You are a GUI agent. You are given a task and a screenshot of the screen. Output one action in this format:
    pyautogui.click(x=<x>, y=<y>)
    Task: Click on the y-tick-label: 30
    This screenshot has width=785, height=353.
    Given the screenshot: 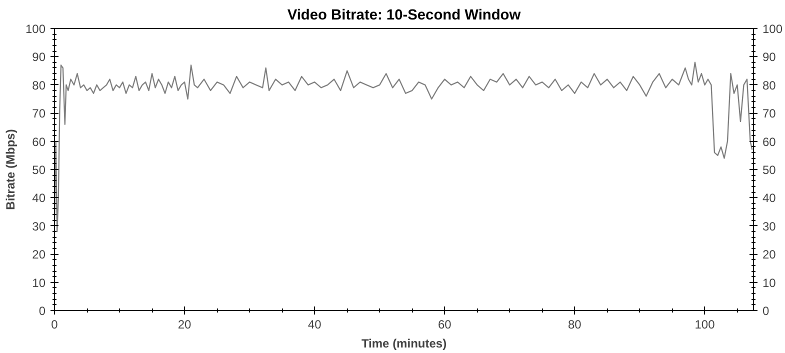 What is the action you would take?
    pyautogui.click(x=39, y=226)
    